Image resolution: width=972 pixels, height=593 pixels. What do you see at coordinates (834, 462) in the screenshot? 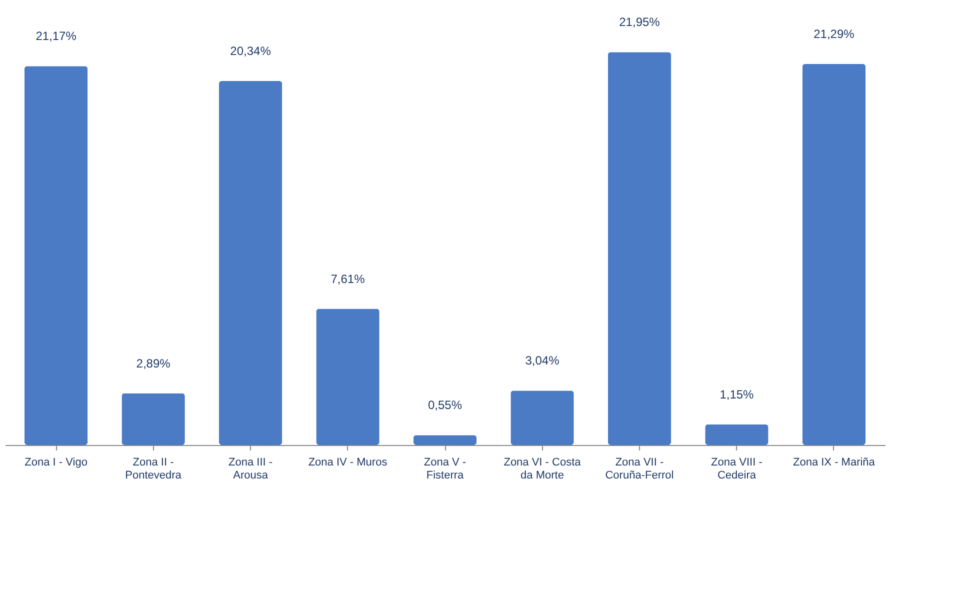
I see `x-tick-label: Zona IX - Mariña` at bounding box center [834, 462].